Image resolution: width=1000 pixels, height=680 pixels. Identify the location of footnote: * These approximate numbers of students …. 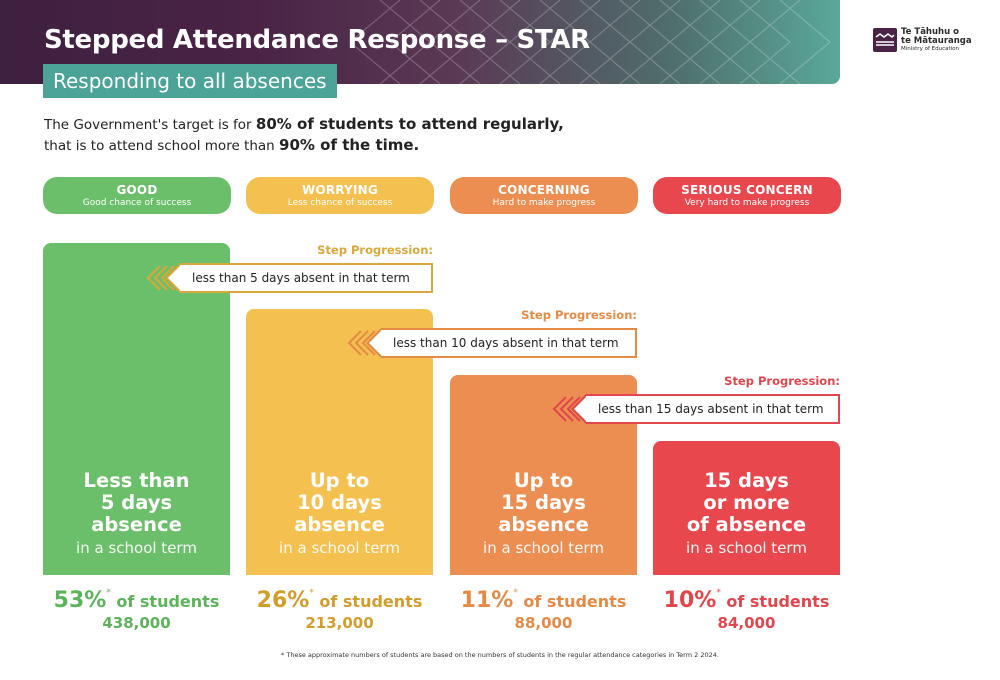
(500, 655).